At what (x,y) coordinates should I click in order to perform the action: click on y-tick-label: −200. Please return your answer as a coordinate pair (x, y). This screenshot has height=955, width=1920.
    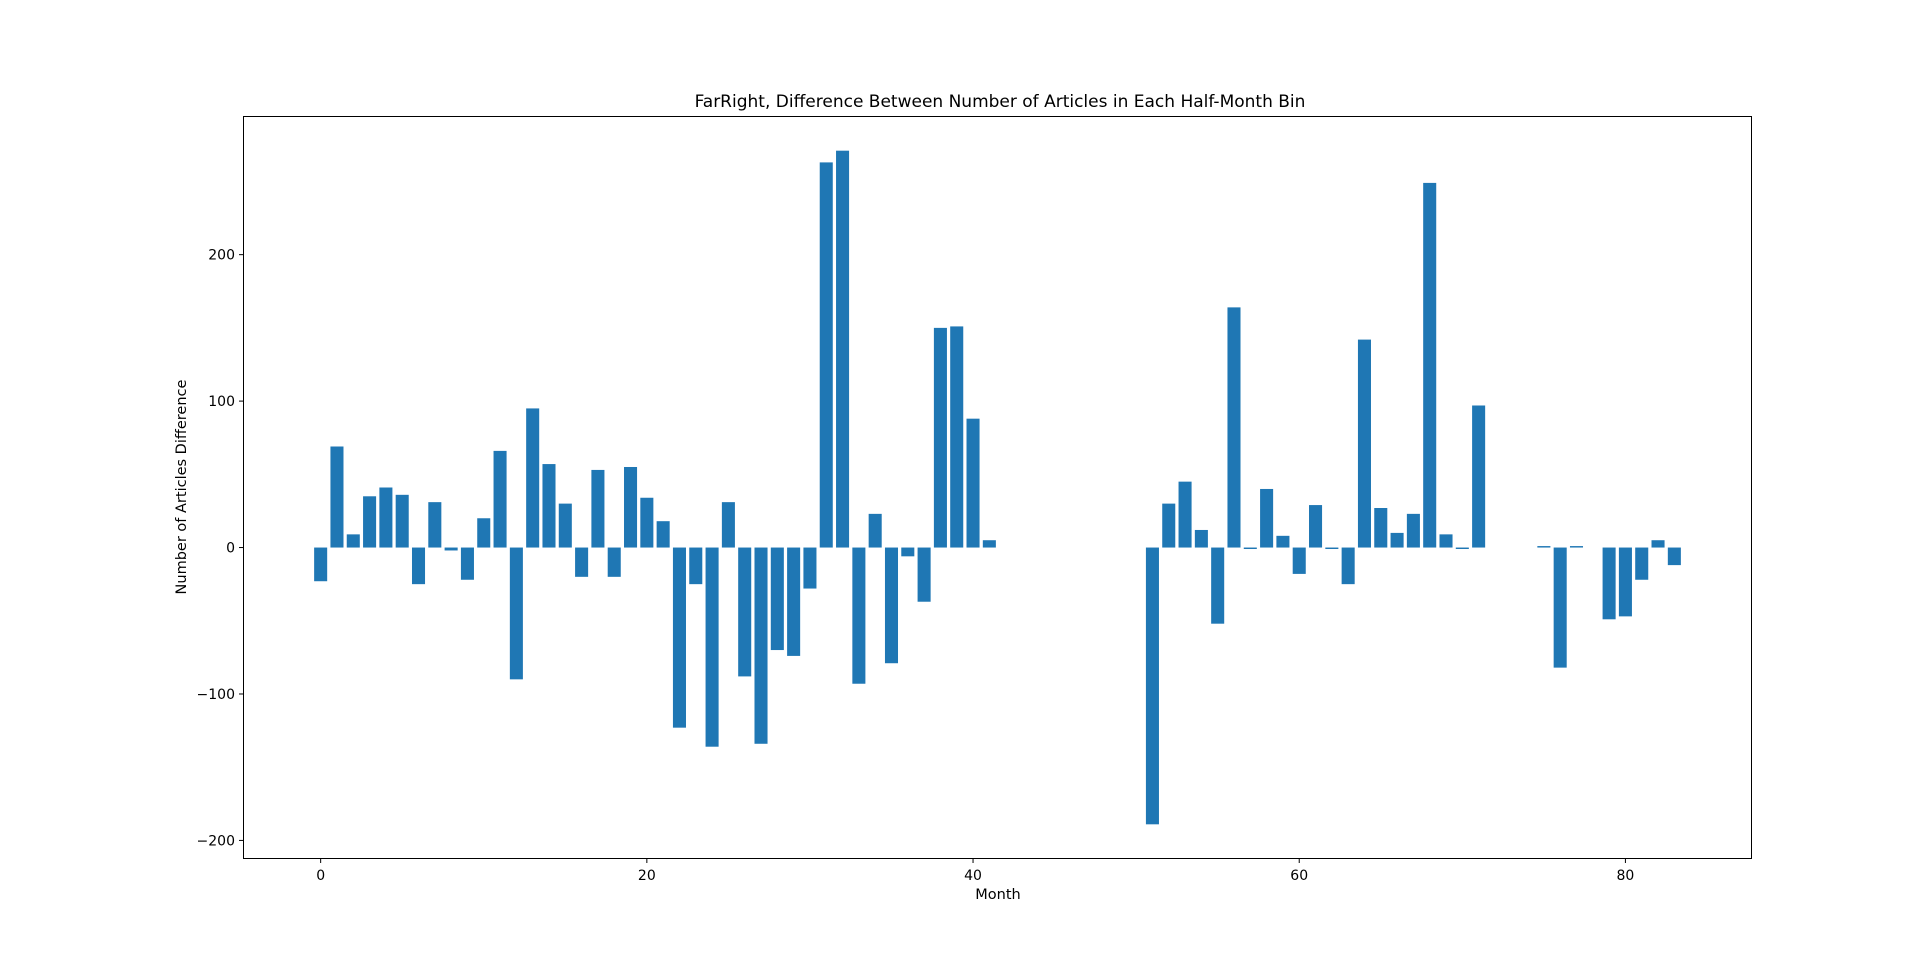
    Looking at the image, I should click on (216, 841).